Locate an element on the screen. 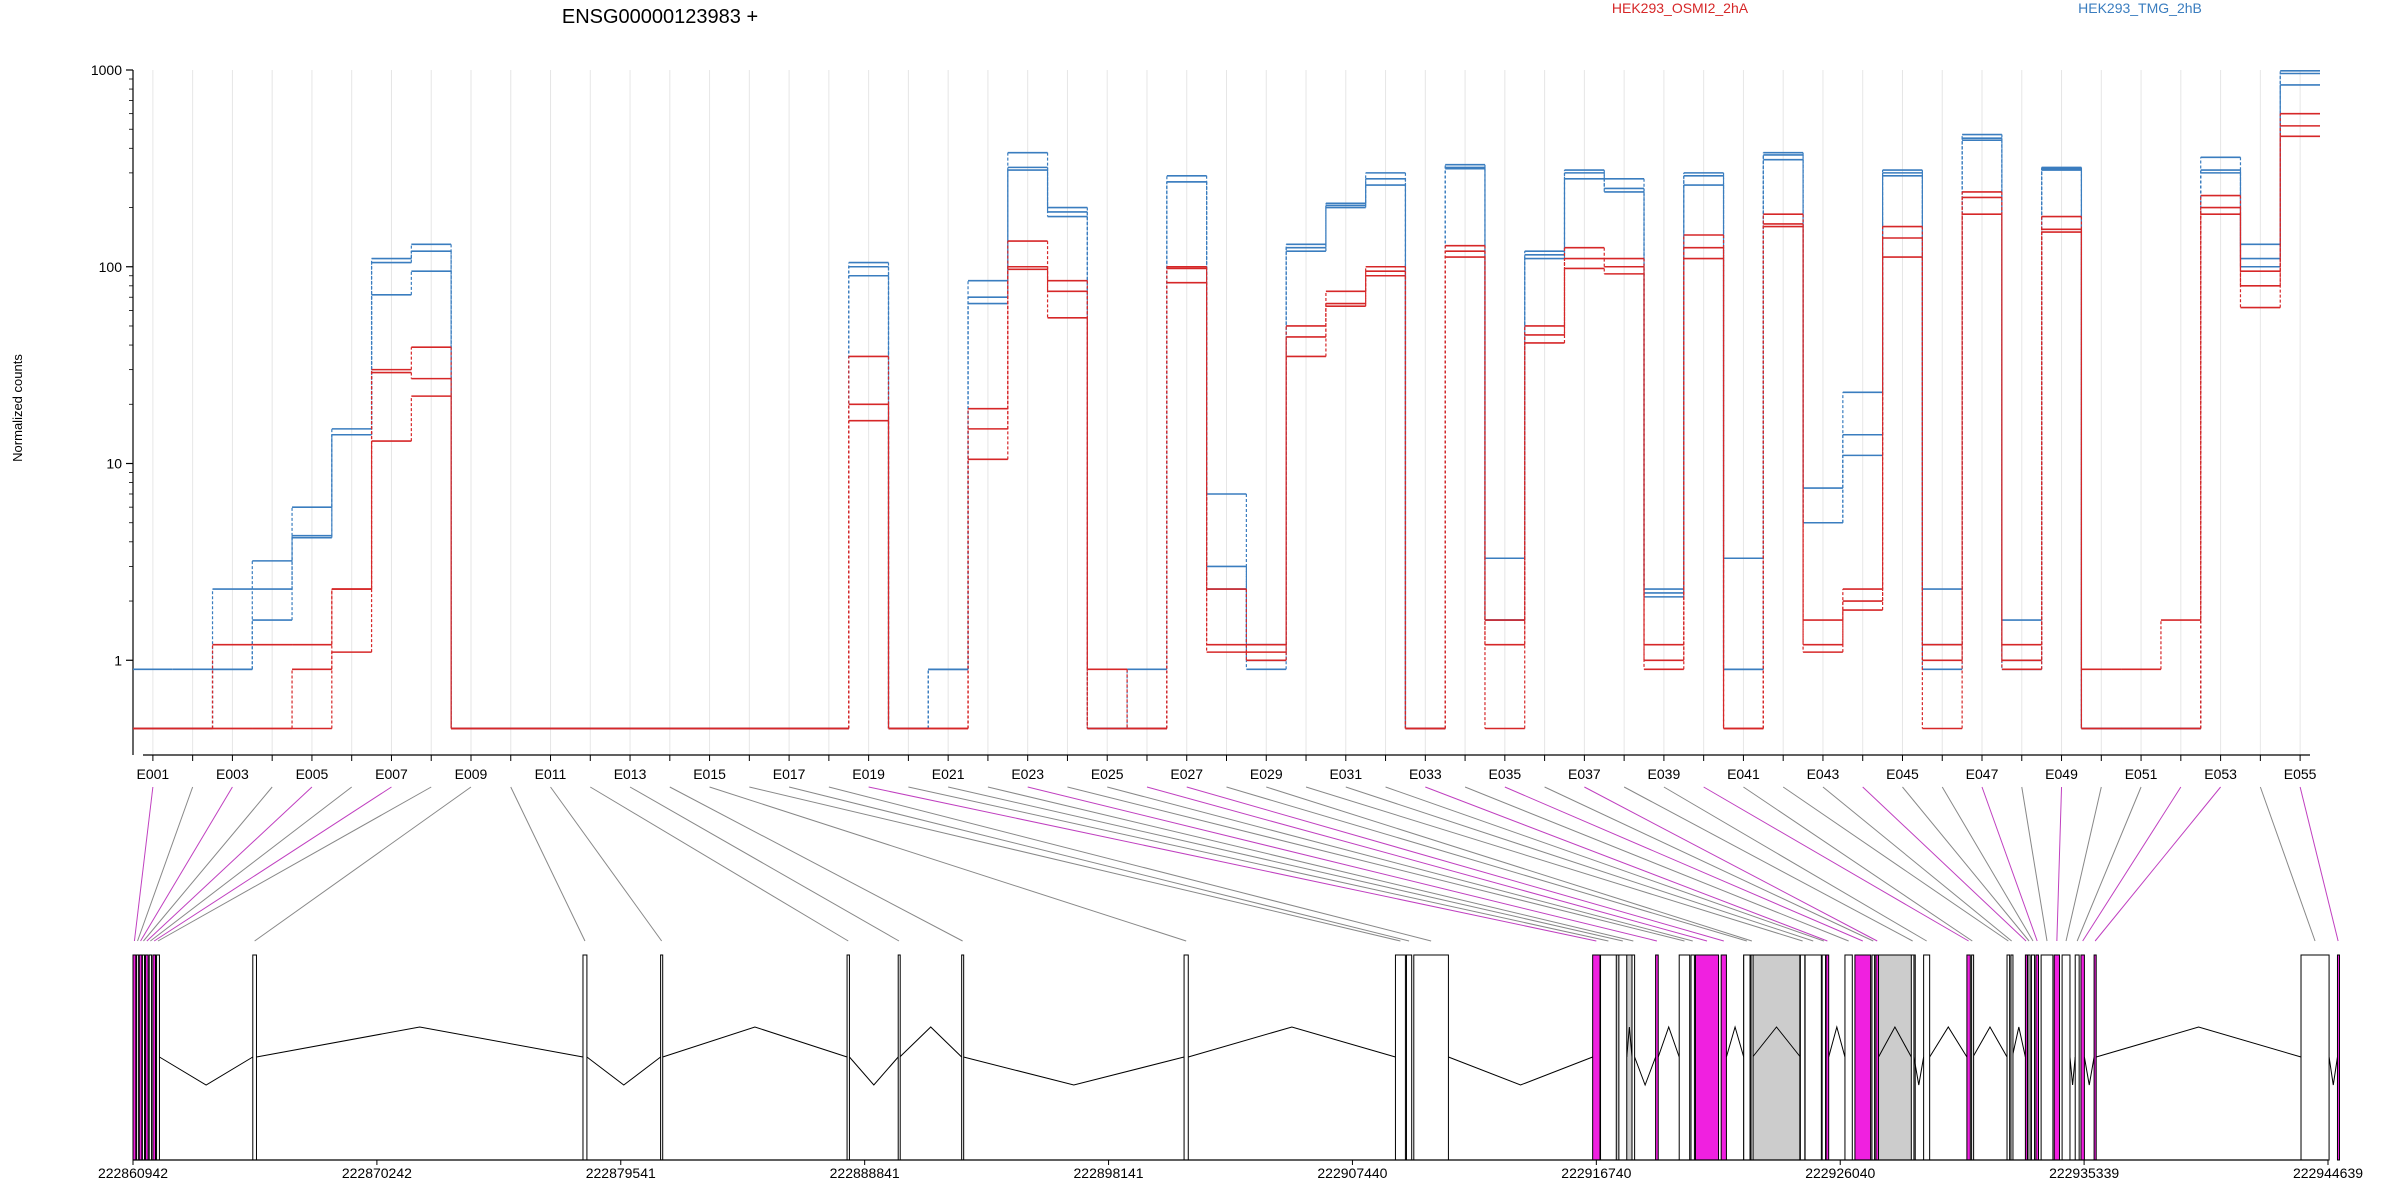  x-tick-label: E019 is located at coordinates (868, 774).